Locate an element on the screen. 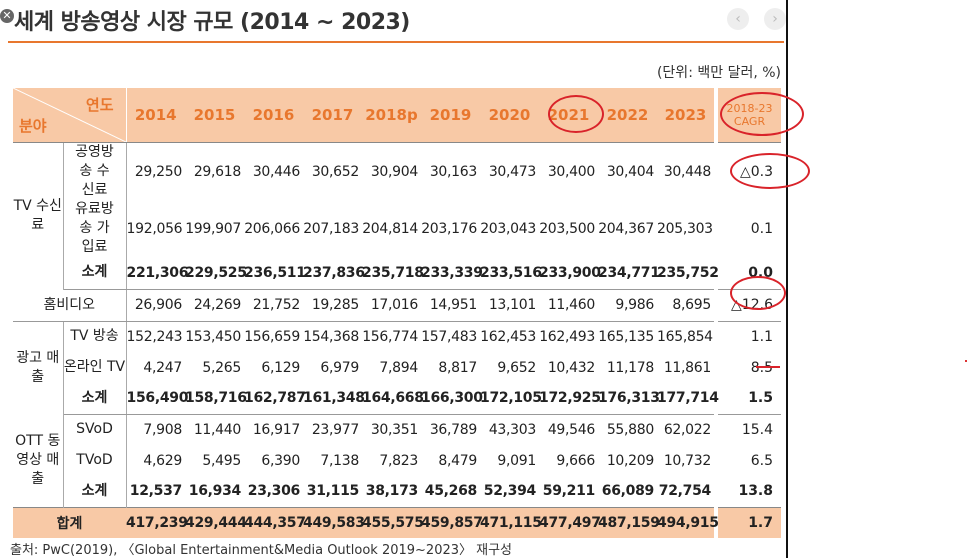 The image size is (969, 558). cell: 162,787 is located at coordinates (275, 399).